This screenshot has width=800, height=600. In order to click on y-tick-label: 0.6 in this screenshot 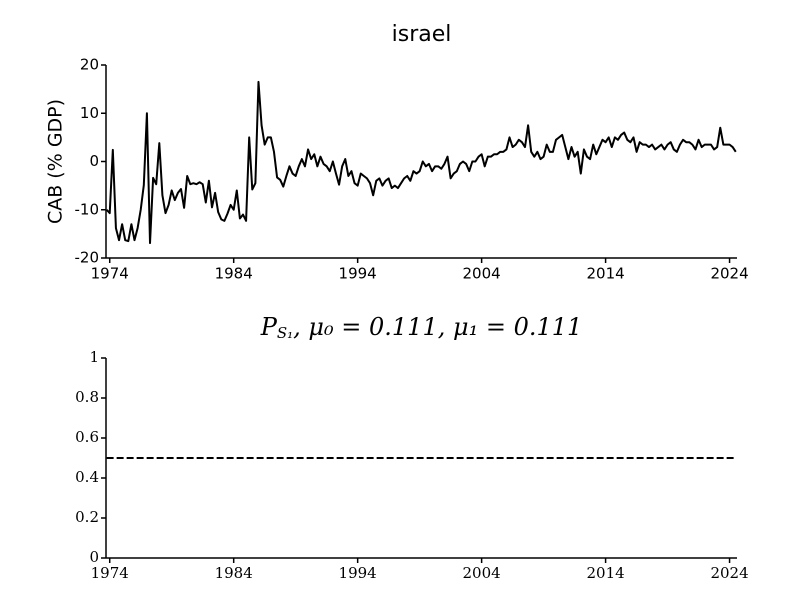, I will do `click(87, 437)`.